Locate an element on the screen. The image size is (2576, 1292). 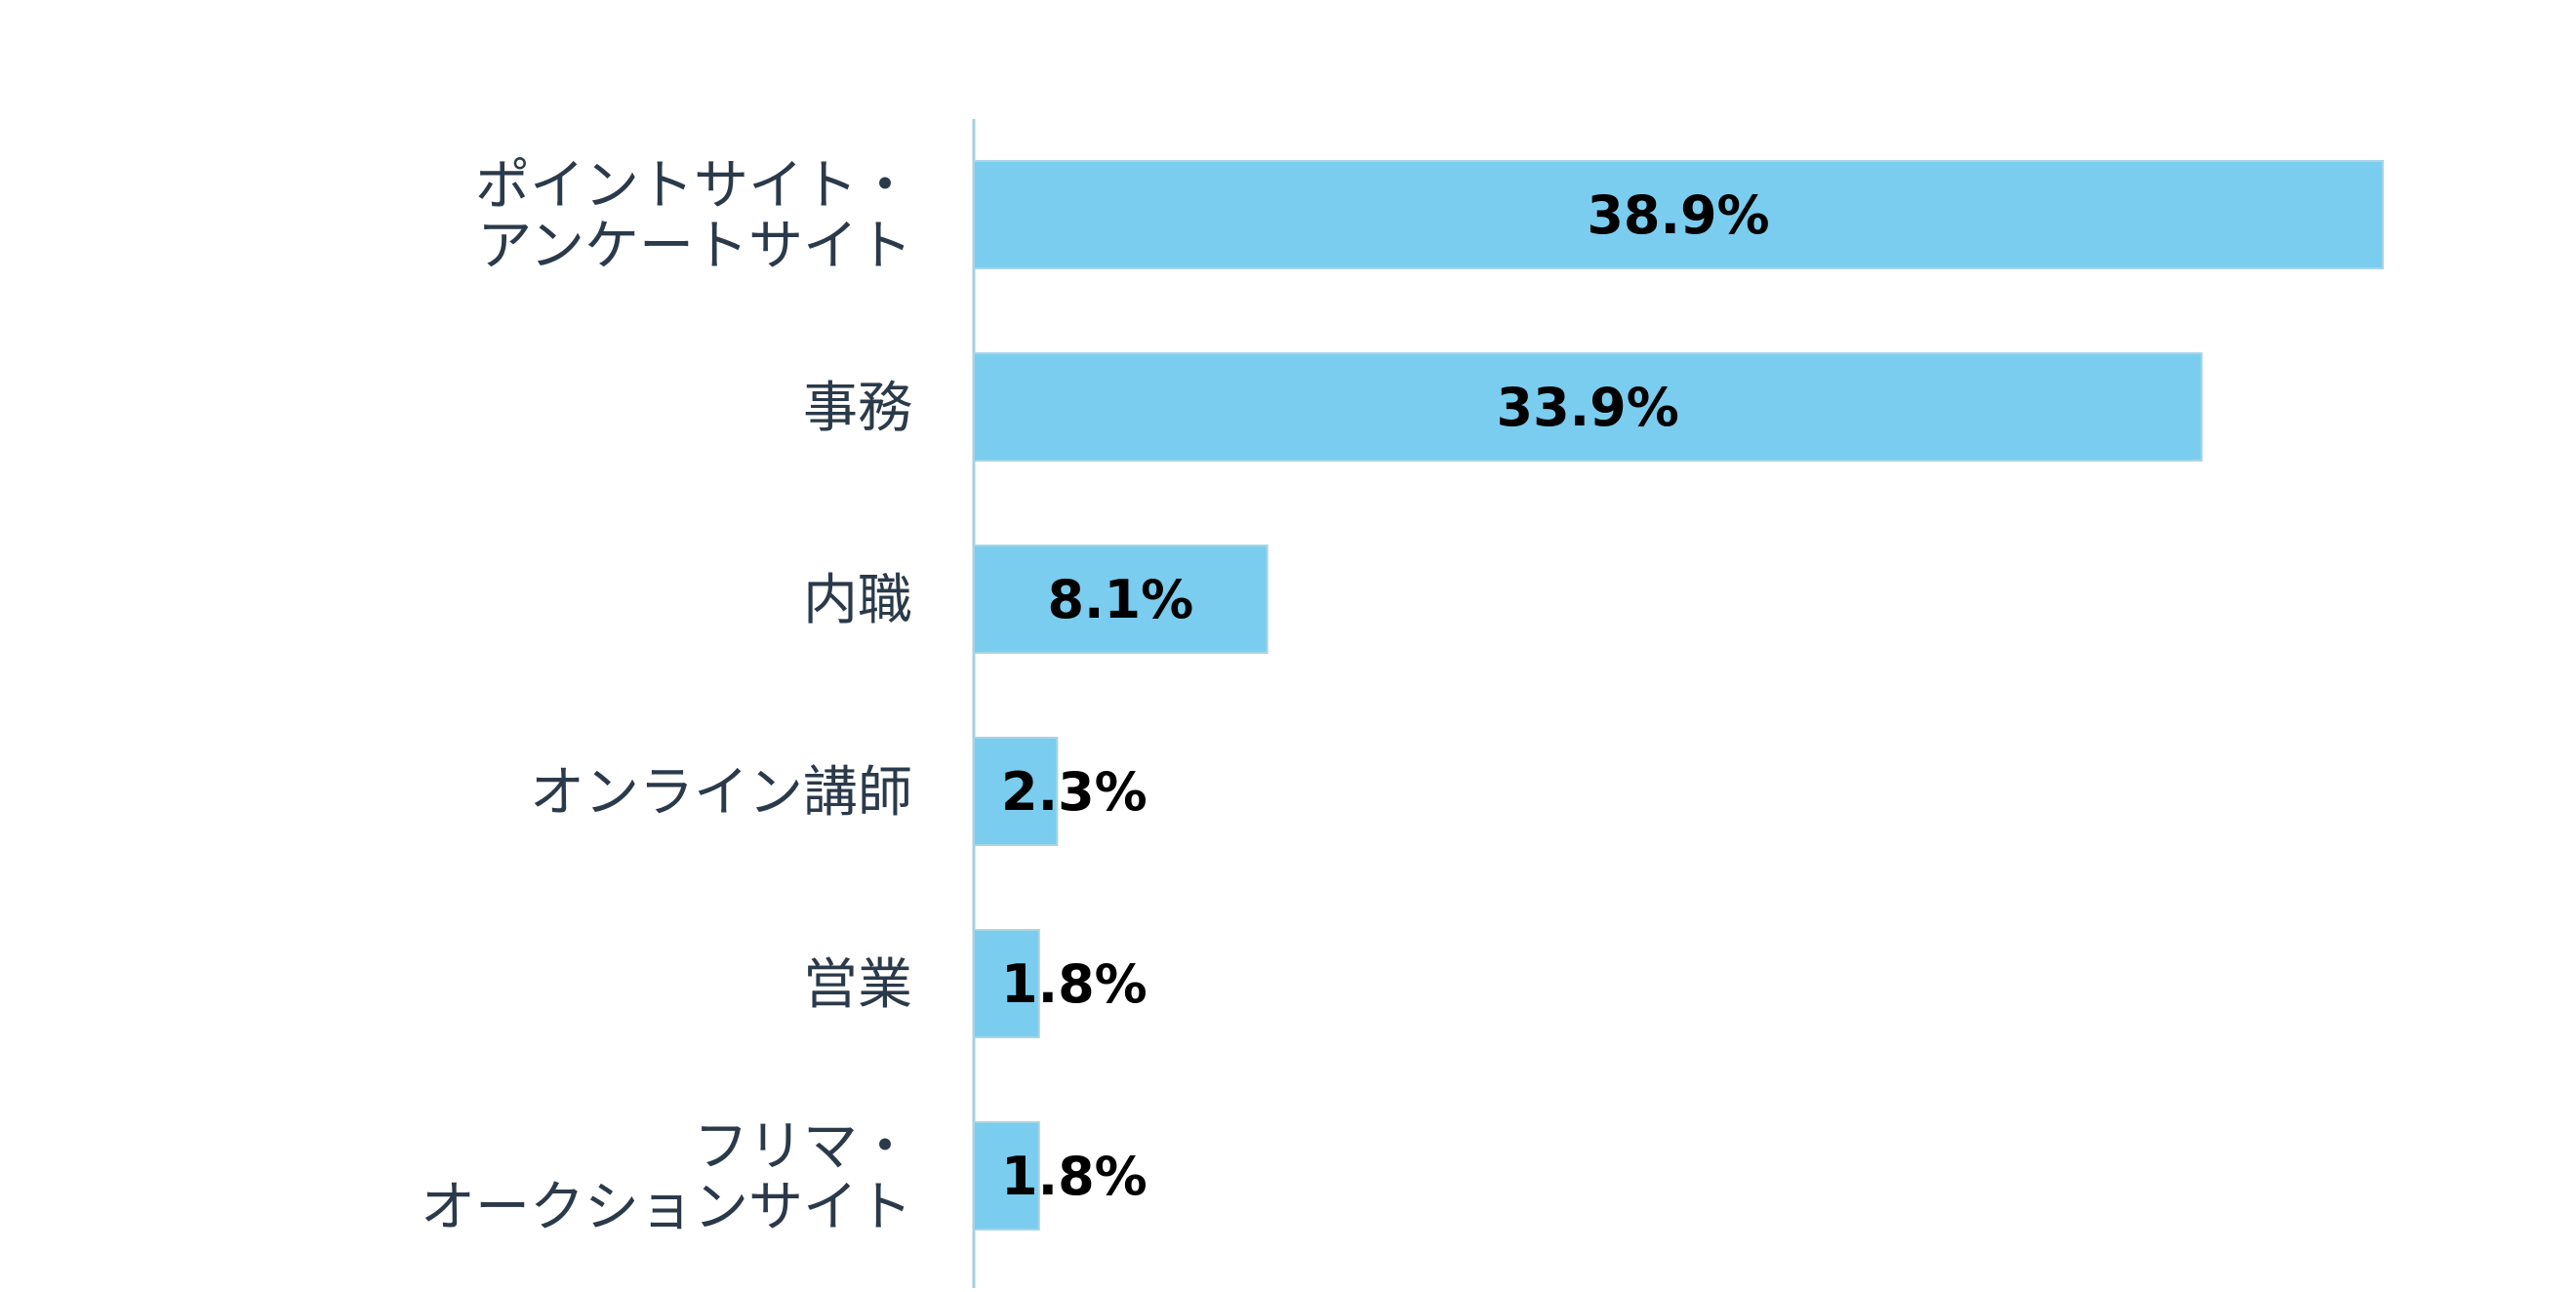
category-label-4-line-0: 営業 is located at coordinates (857, 985).